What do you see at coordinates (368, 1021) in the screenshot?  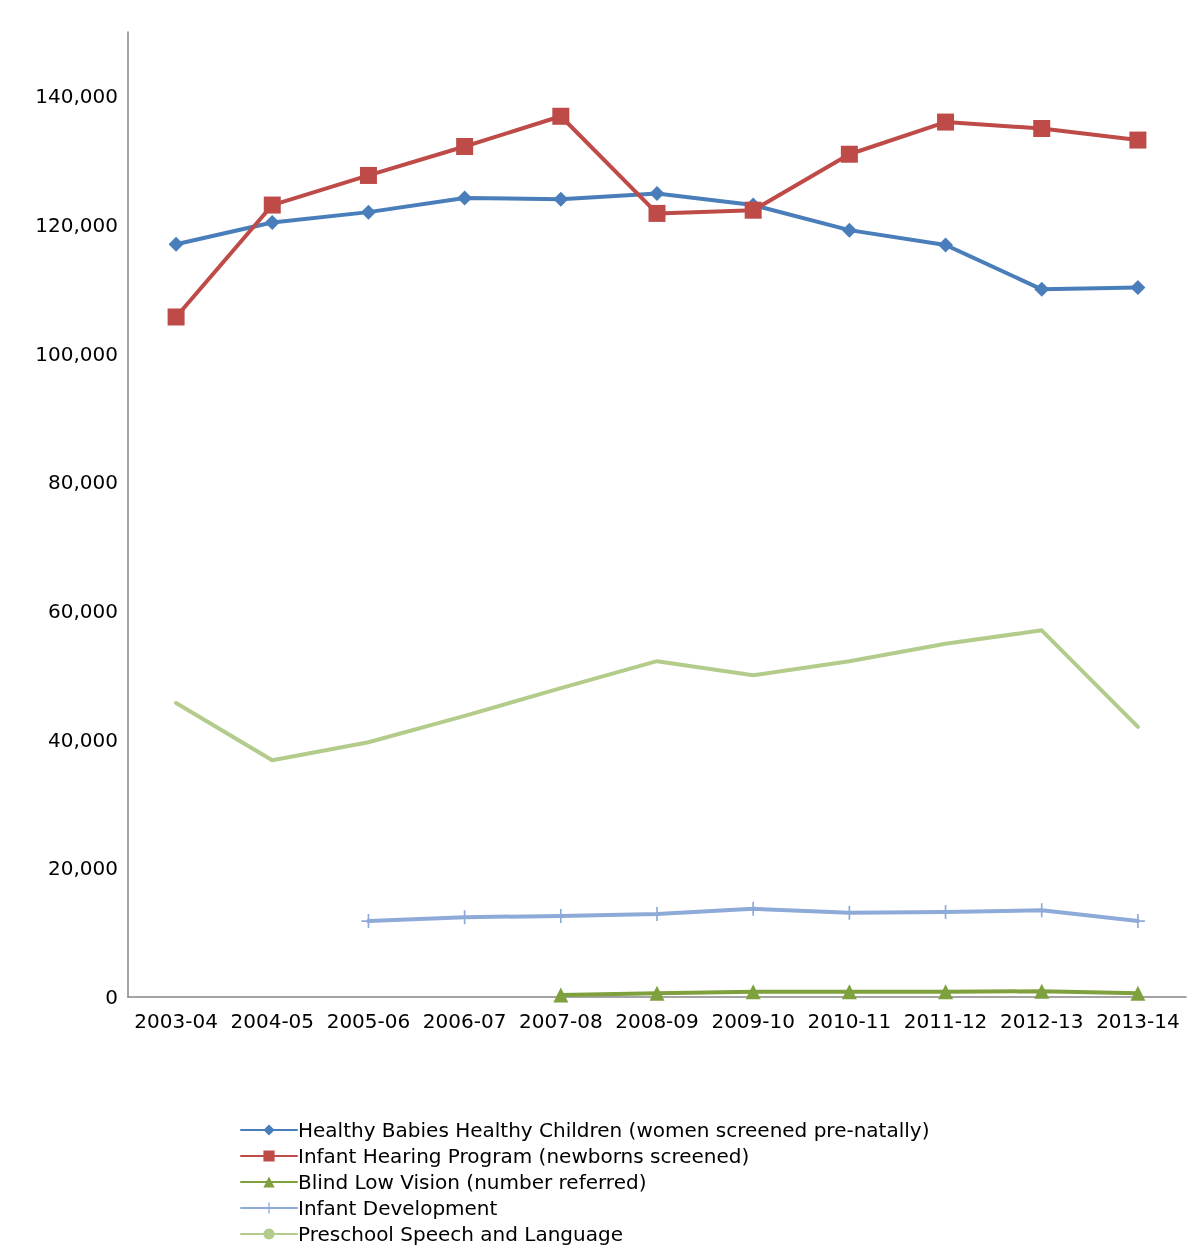 I see `x-tick-label: 2005-06` at bounding box center [368, 1021].